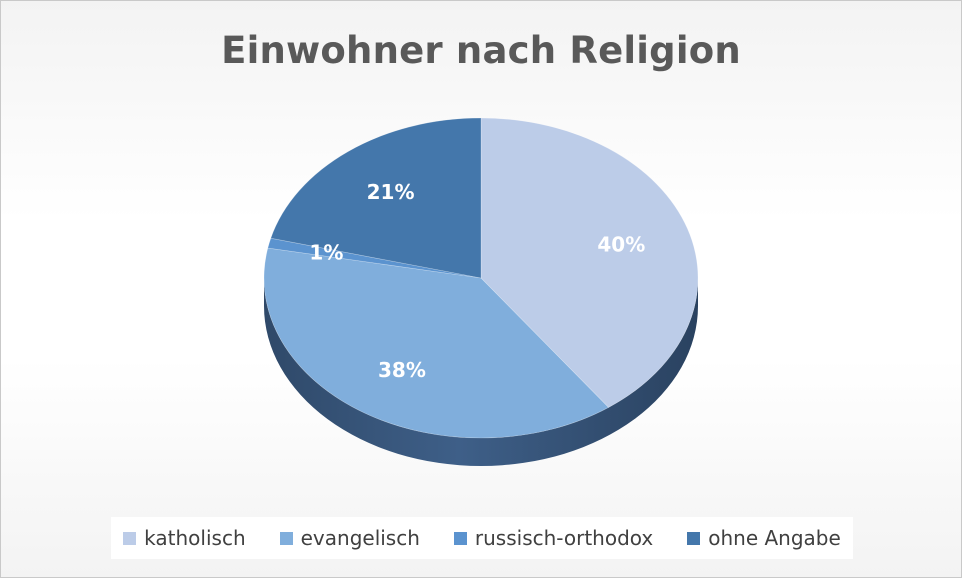  What do you see at coordinates (195, 538) in the screenshot?
I see `legend-label-katholisch: katholisch` at bounding box center [195, 538].